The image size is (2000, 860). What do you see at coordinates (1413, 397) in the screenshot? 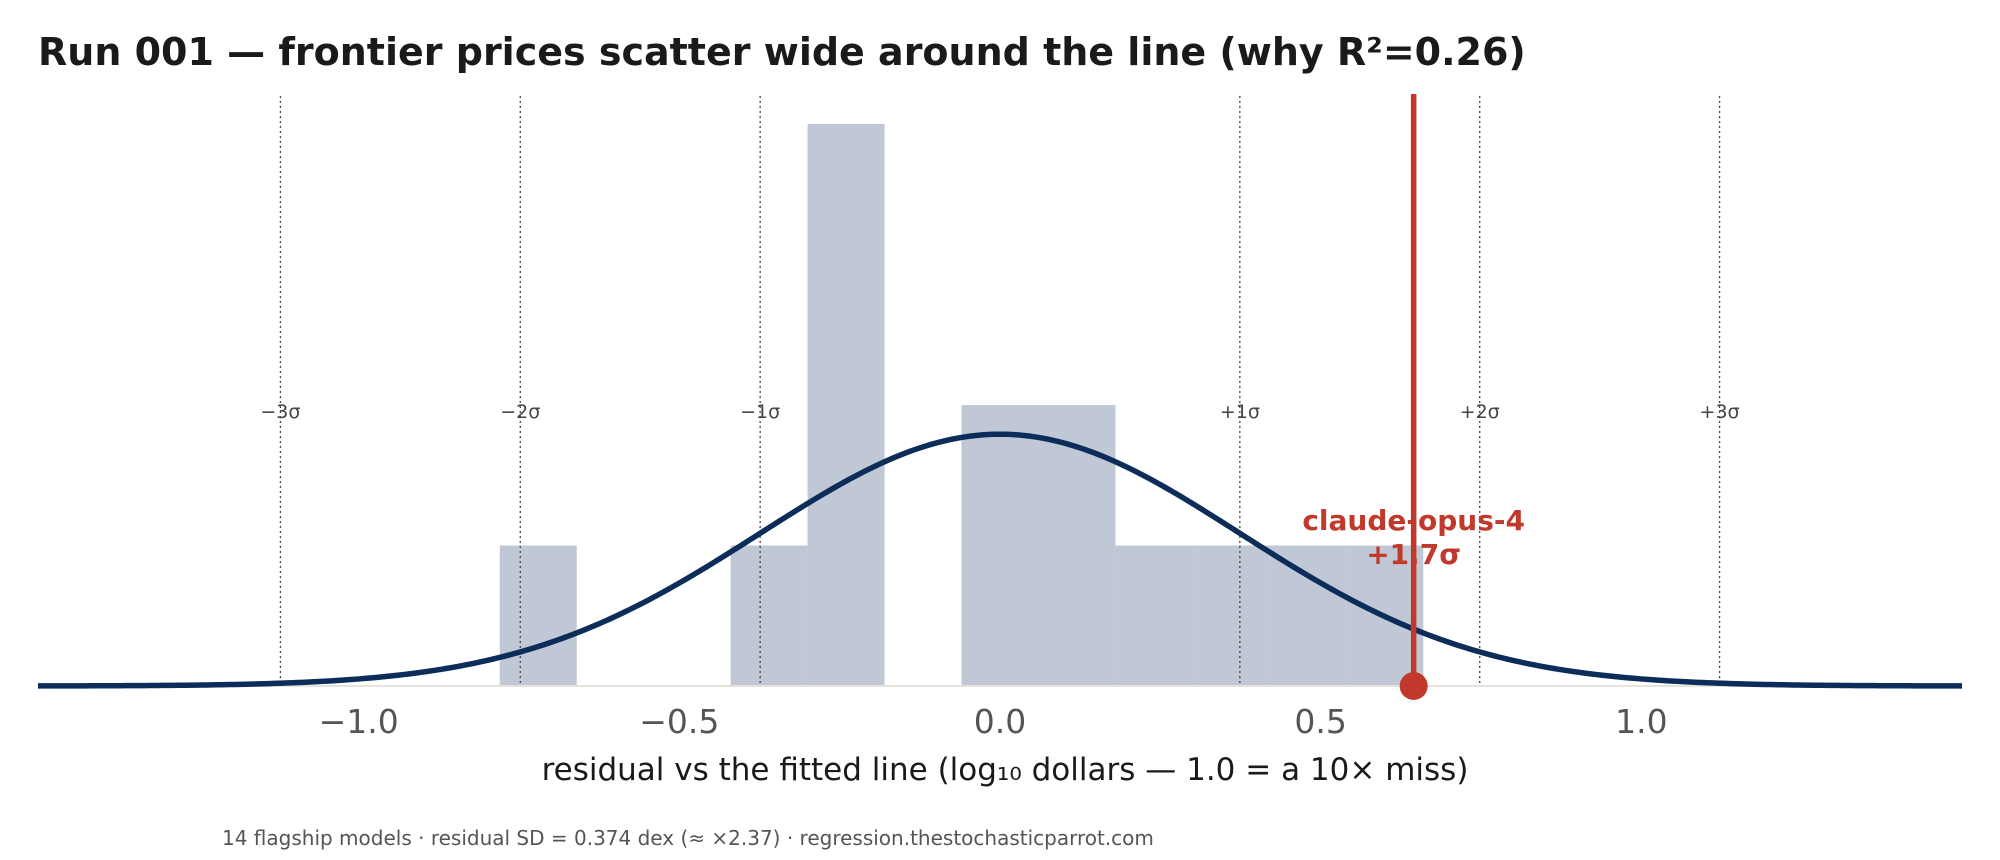
I see `highlight-group: claude-opus-4+1.7σ` at bounding box center [1413, 397].